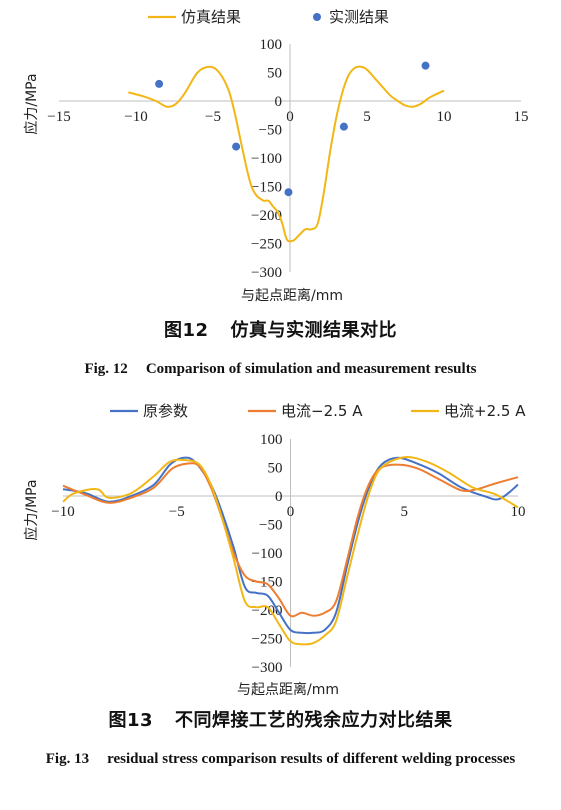 The width and height of the screenshot is (561, 810). I want to click on legend: 原参数 电流−2.5 A 电流+2.5 A, so click(318, 411).